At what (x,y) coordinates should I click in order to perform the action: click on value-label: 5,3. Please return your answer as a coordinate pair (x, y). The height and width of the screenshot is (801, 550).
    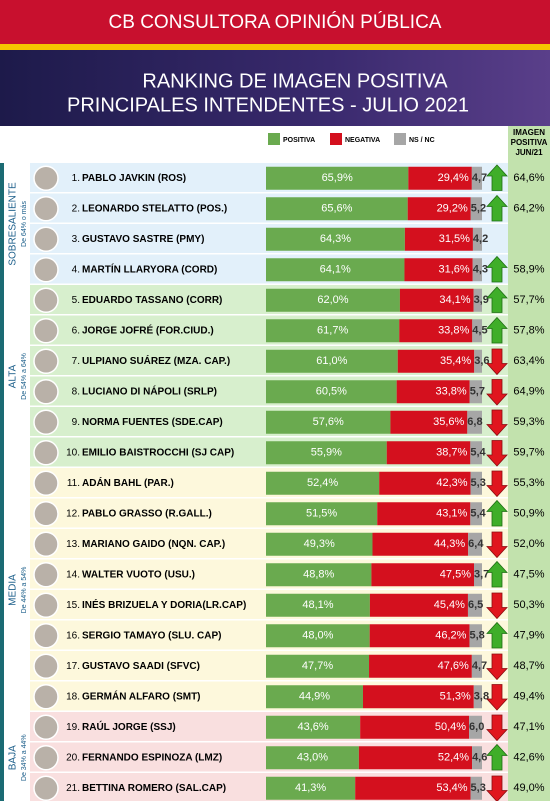
    Looking at the image, I should click on (478, 483).